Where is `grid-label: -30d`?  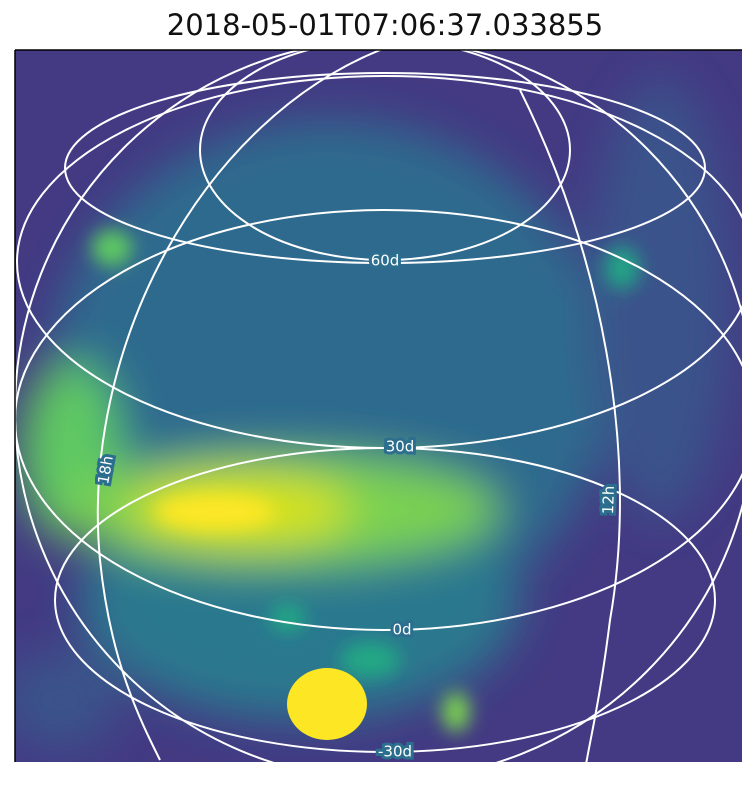 grid-label: -30d is located at coordinates (395, 752).